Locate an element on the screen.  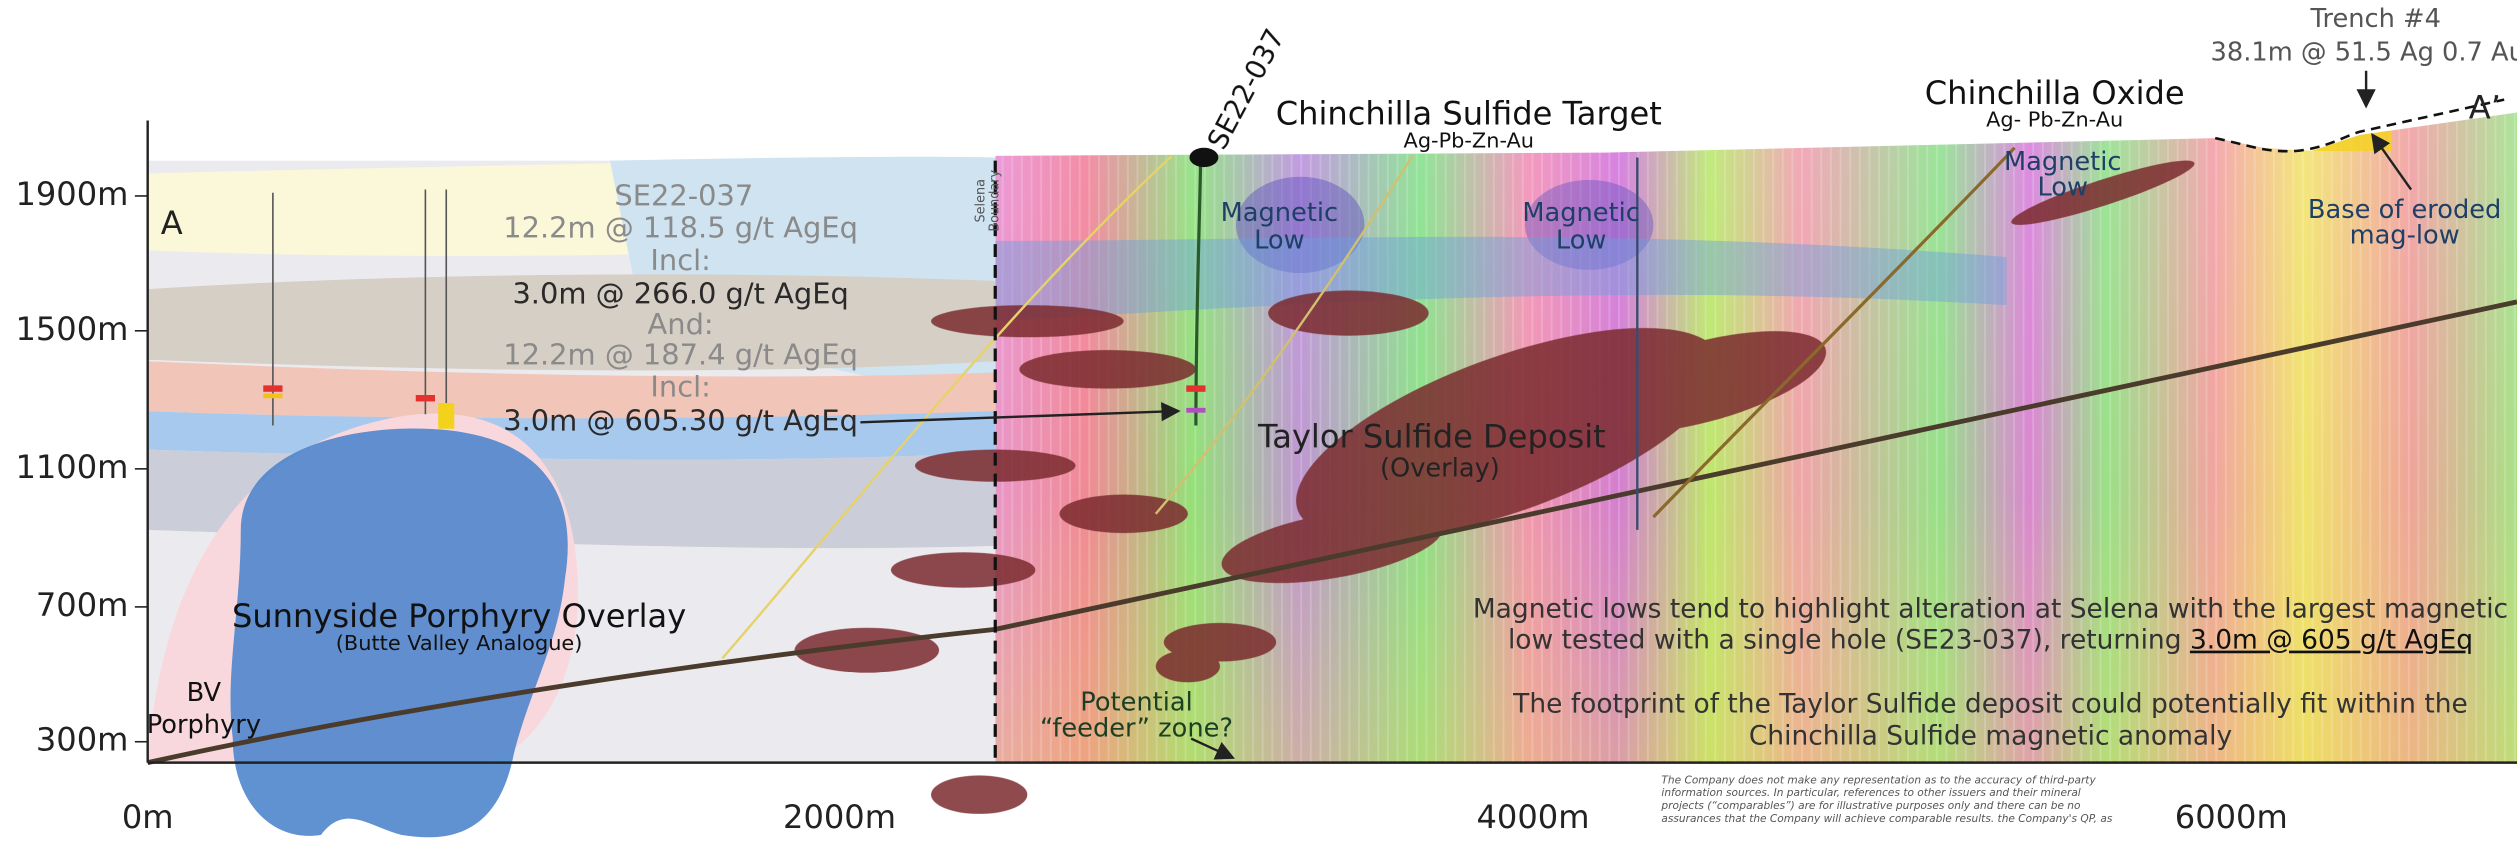
y-label: 1500m is located at coordinates (71, 329).